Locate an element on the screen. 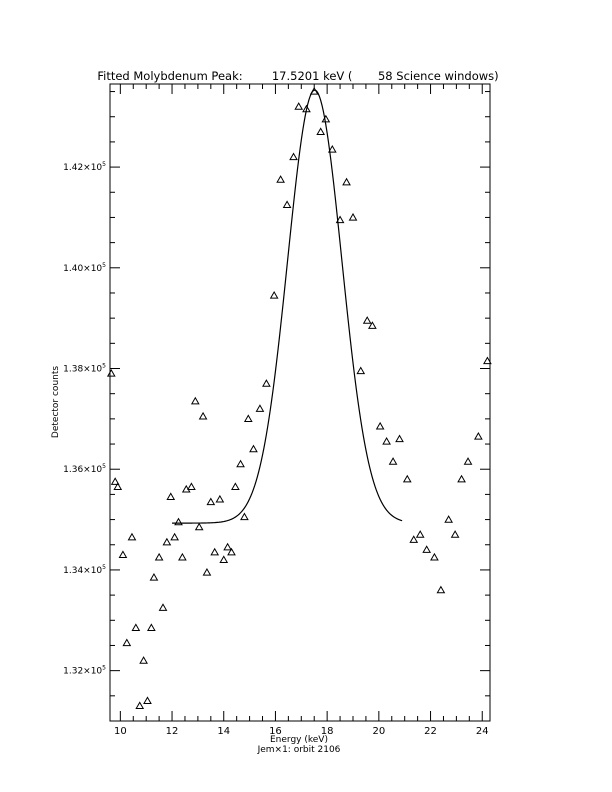 Image resolution: width=612 pixels, height=792 pixels. x-tick-label: 18 is located at coordinates (327, 731).